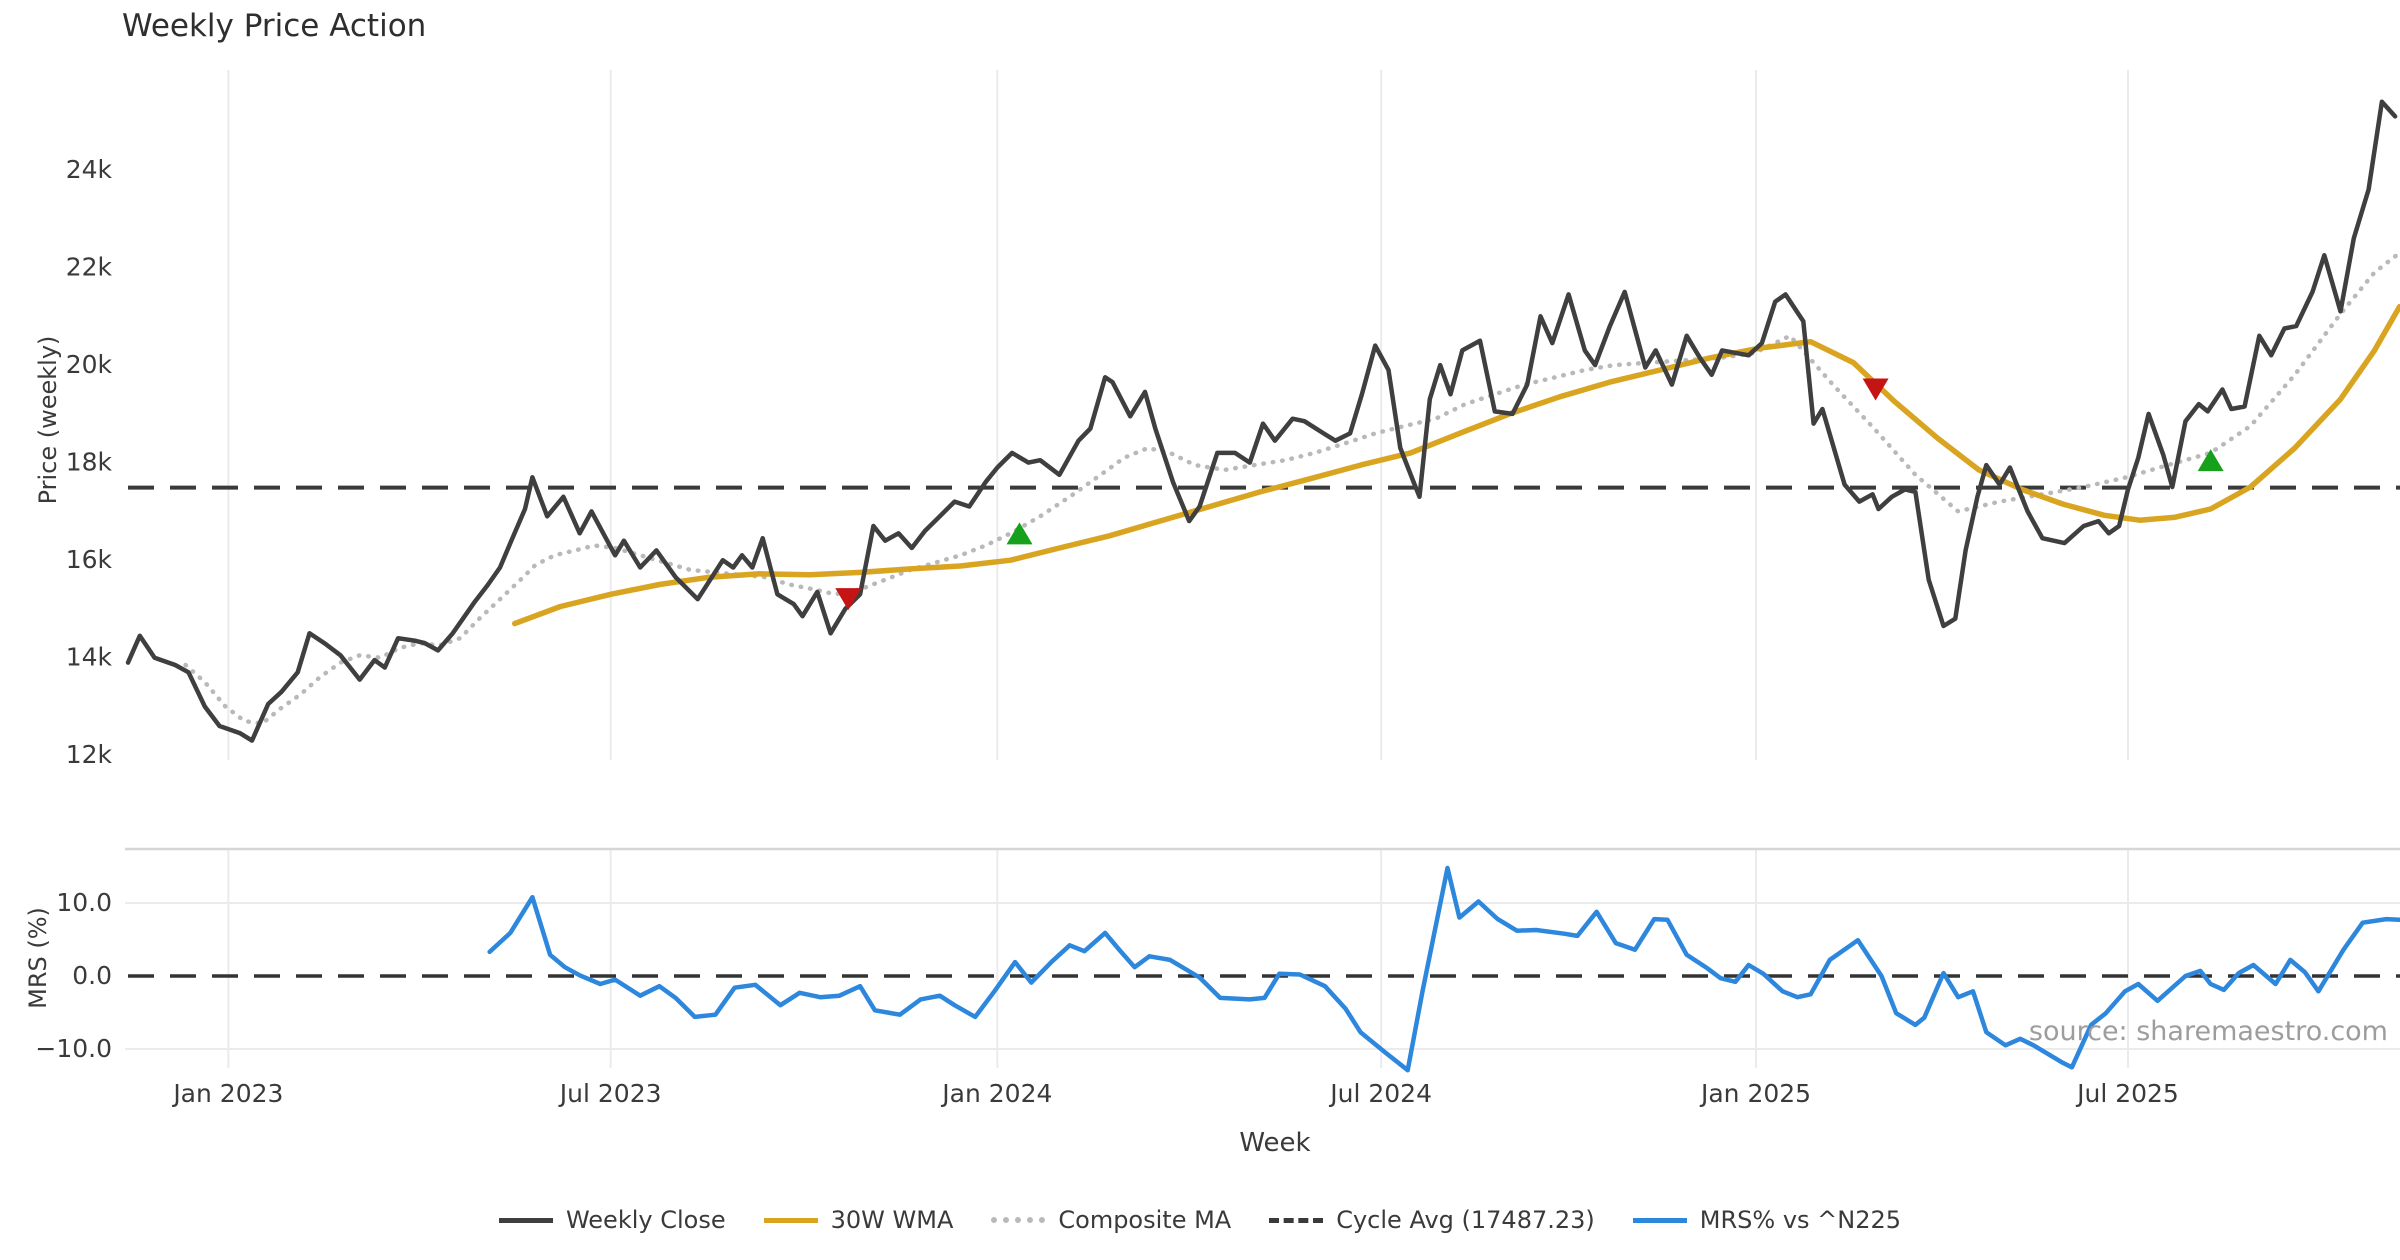 The image size is (2400, 1260). Describe the element at coordinates (1755, 1093) in the screenshot. I see `week-xtick-label: Jan 2025` at that location.